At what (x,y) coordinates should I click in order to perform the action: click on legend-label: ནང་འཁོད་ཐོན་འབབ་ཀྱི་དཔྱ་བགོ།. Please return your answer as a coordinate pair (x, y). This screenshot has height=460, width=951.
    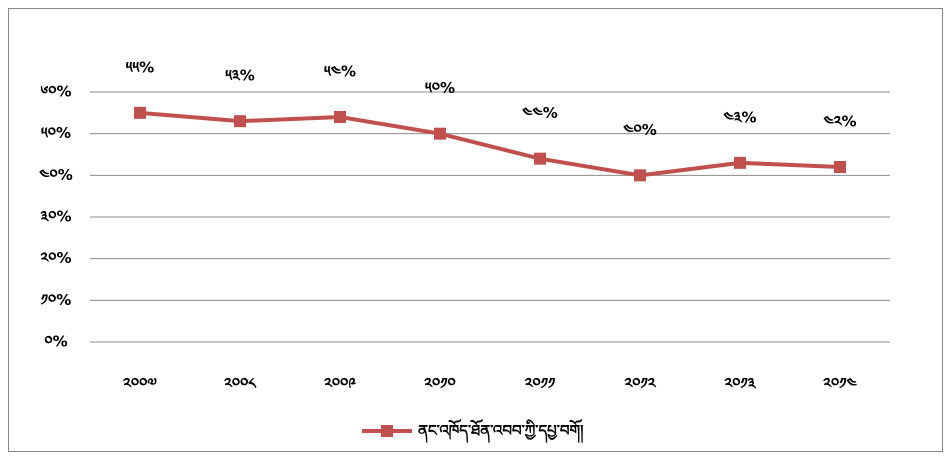
    Looking at the image, I should click on (501, 431).